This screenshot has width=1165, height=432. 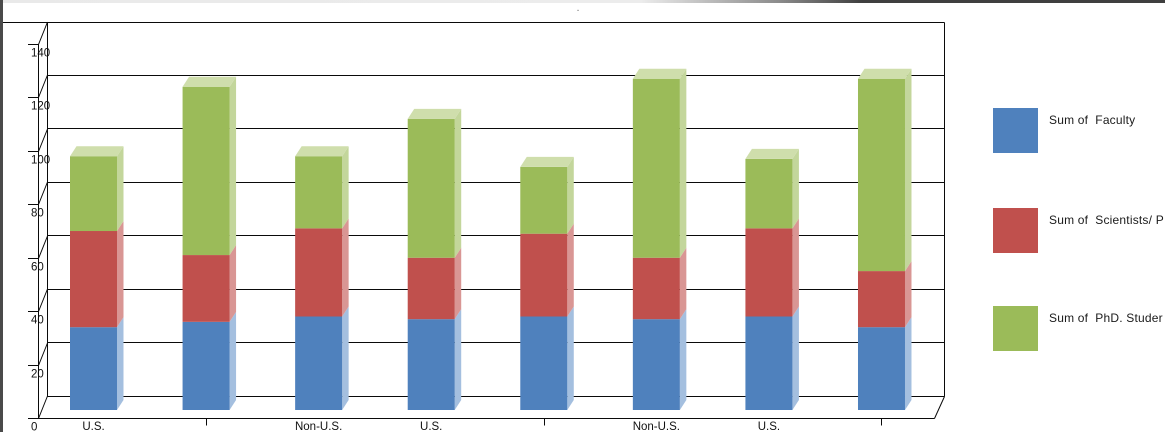 I want to click on floor-right-diagonal, so click(x=939, y=407).